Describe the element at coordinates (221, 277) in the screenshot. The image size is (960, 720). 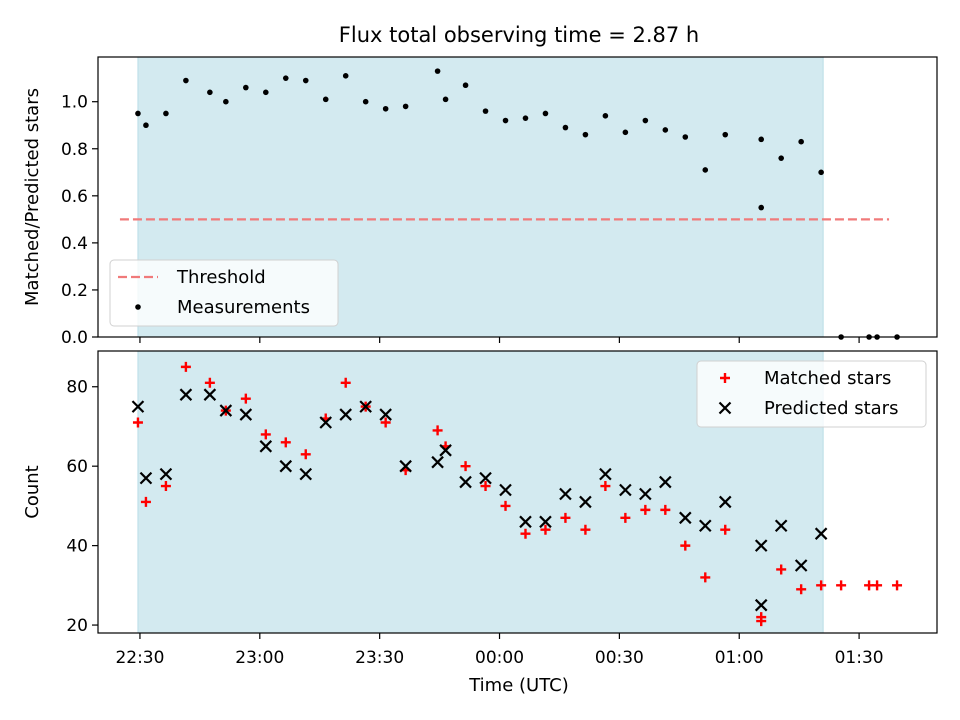
I see `legend-label: Threshold` at that location.